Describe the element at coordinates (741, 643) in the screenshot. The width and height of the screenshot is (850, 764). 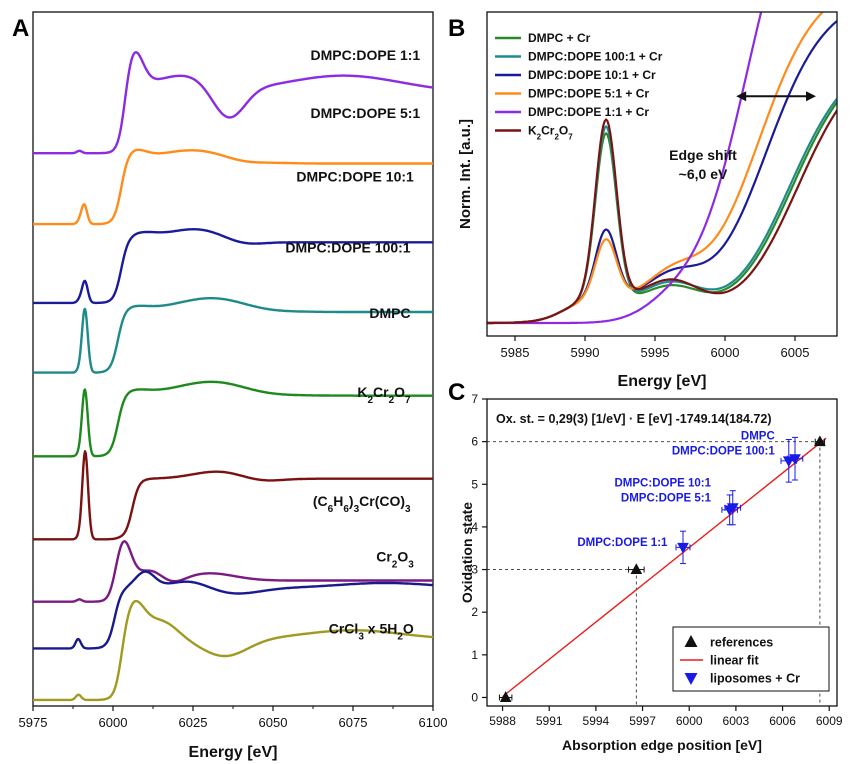
I see `panel-c-legend-label-references: references` at that location.